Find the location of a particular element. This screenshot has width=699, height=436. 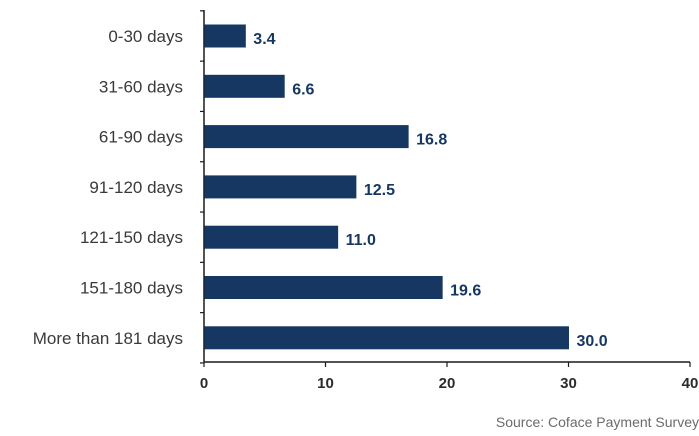

data-label: 6.6 is located at coordinates (303, 89).